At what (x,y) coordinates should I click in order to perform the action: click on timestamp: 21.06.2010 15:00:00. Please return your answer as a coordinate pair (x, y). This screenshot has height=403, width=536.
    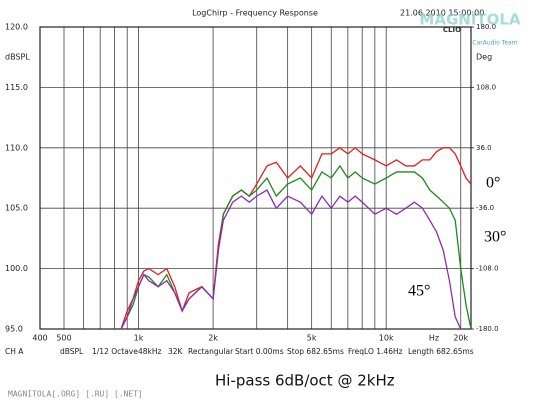
    Looking at the image, I should click on (442, 13).